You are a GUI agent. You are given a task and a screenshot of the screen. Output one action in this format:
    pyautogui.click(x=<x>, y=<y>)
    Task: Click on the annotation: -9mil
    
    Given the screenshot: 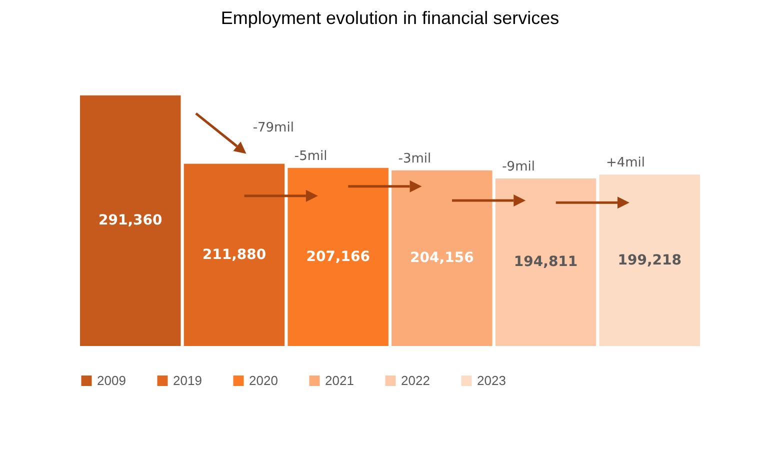 What is the action you would take?
    pyautogui.click(x=518, y=166)
    